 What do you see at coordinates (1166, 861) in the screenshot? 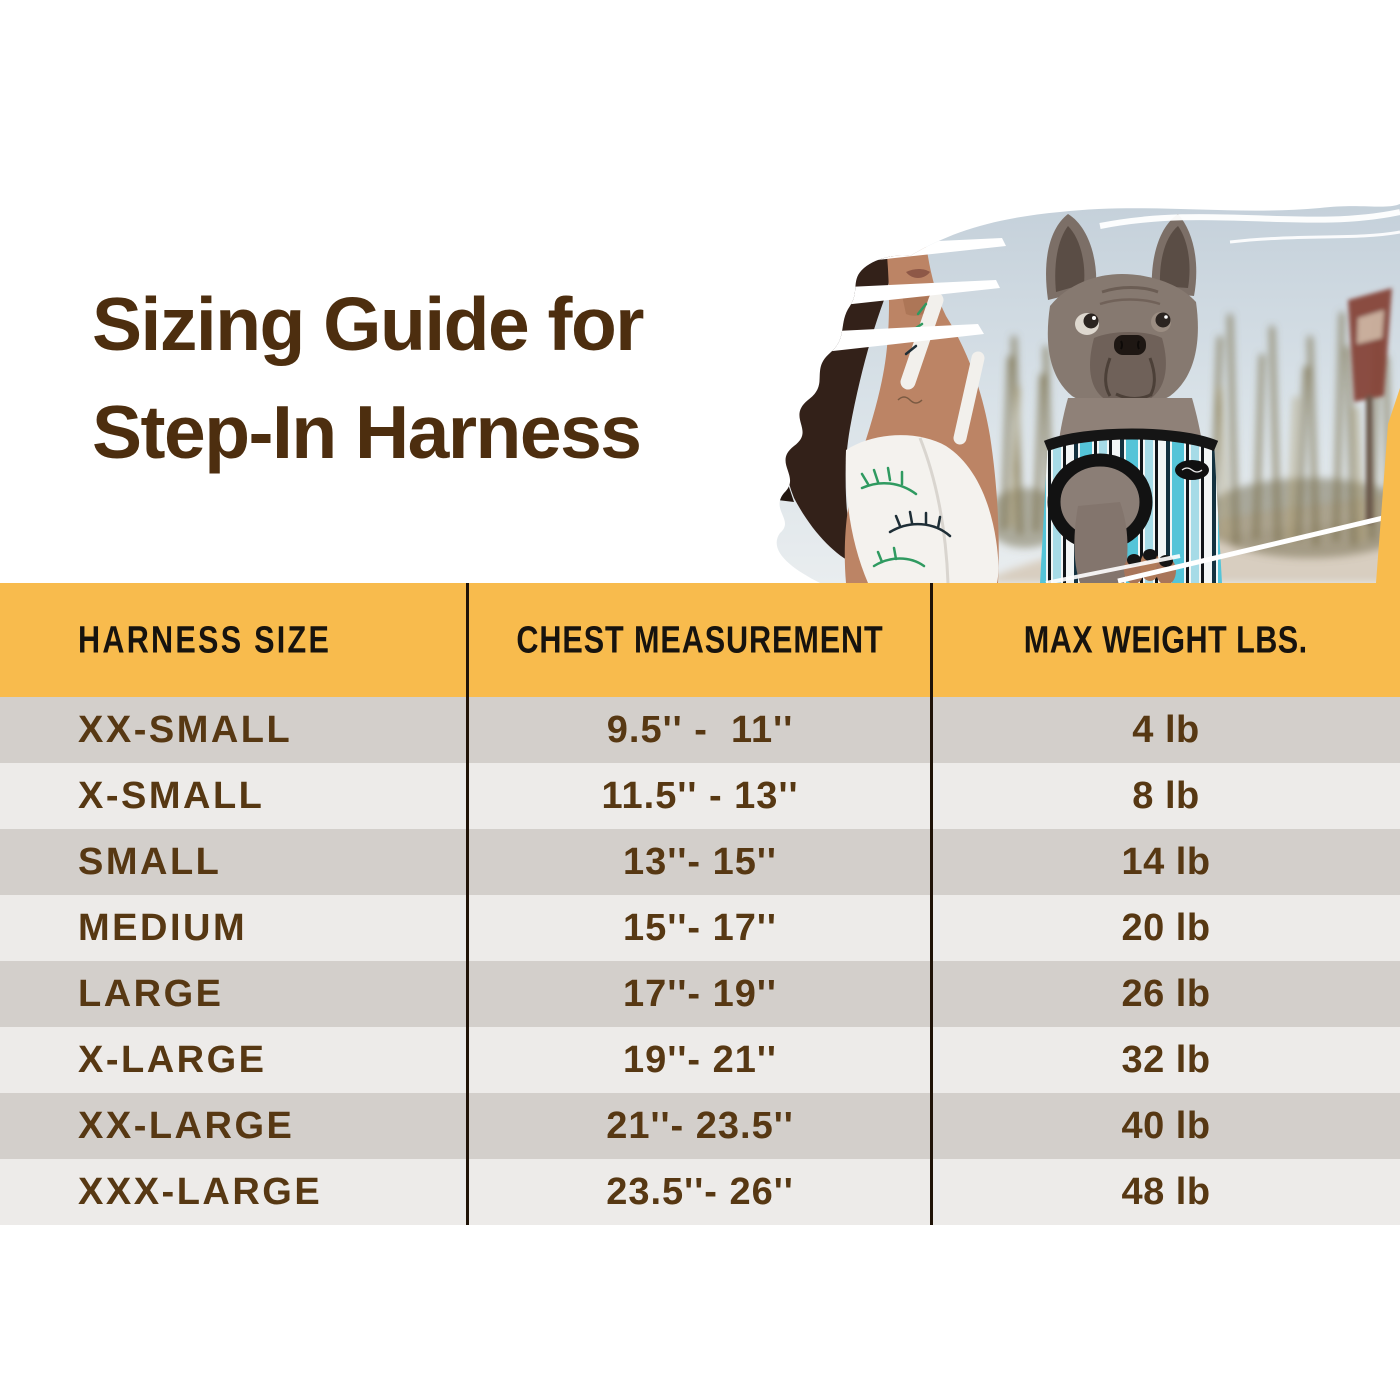
I see `weight-cell: 14 lb` at bounding box center [1166, 861].